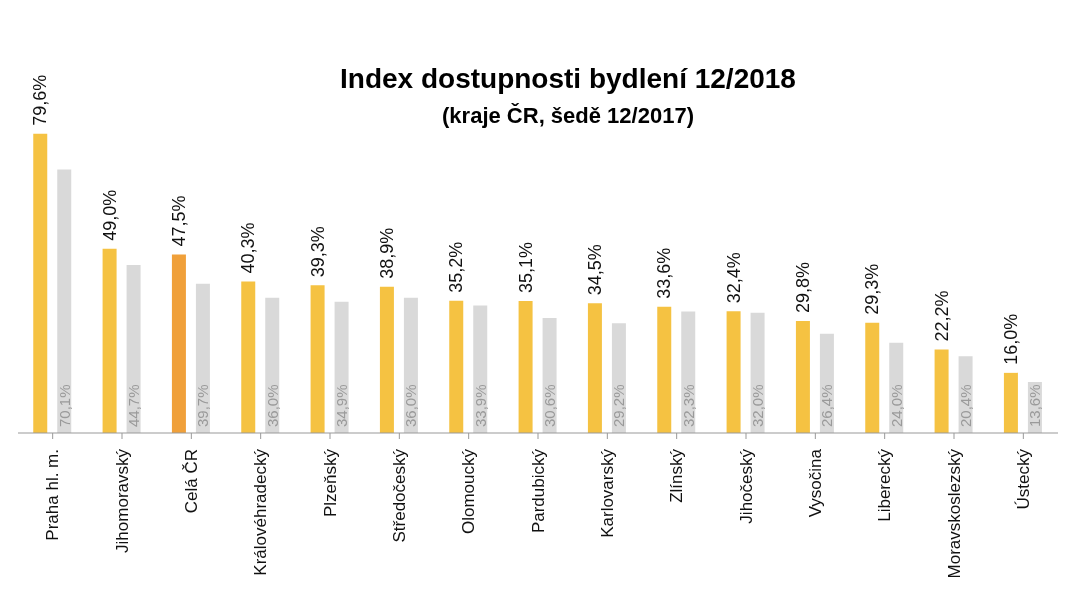  Describe the element at coordinates (815, 483) in the screenshot. I see `x-tick-label: Vysočina` at that location.